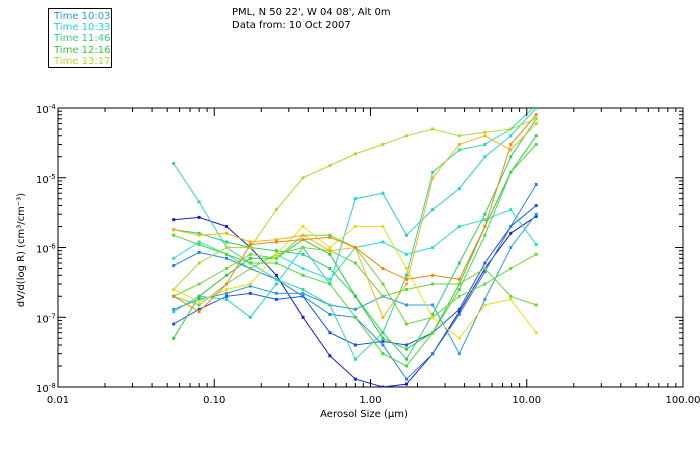 The width and height of the screenshot is (700, 450). What do you see at coordinates (291, 25) in the screenshot?
I see `chart-header-line-2: Data from: 10 Oct 2007` at bounding box center [291, 25].